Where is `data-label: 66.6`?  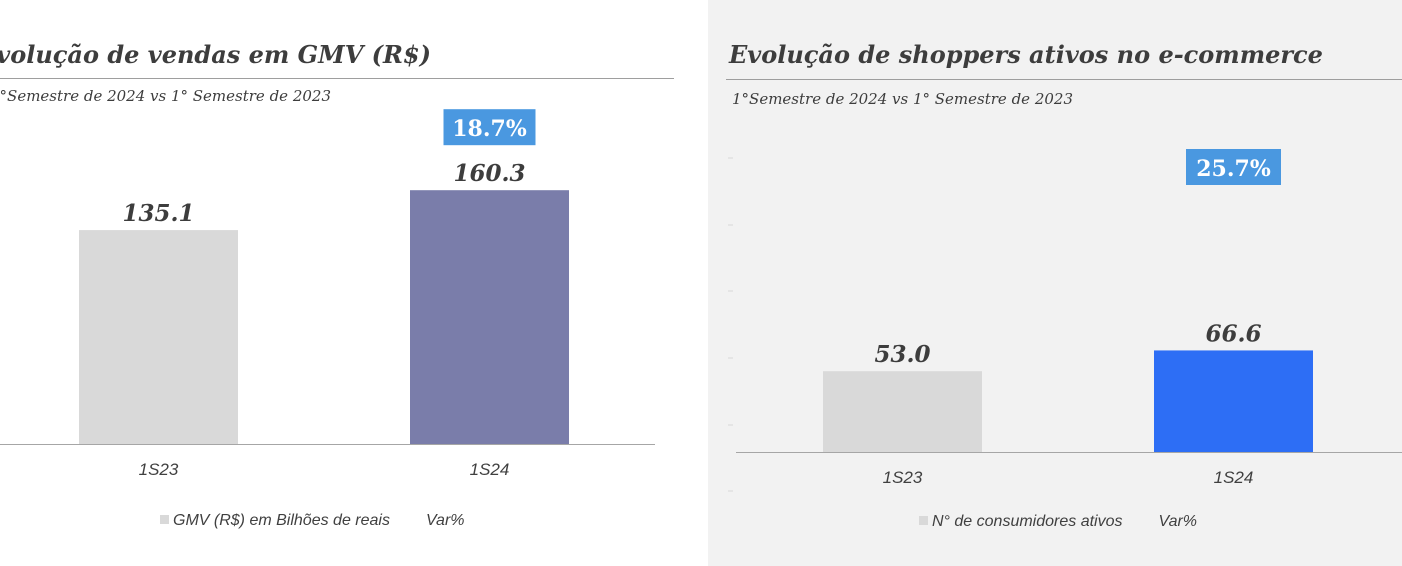 data-label: 66.6 is located at coordinates (1233, 333).